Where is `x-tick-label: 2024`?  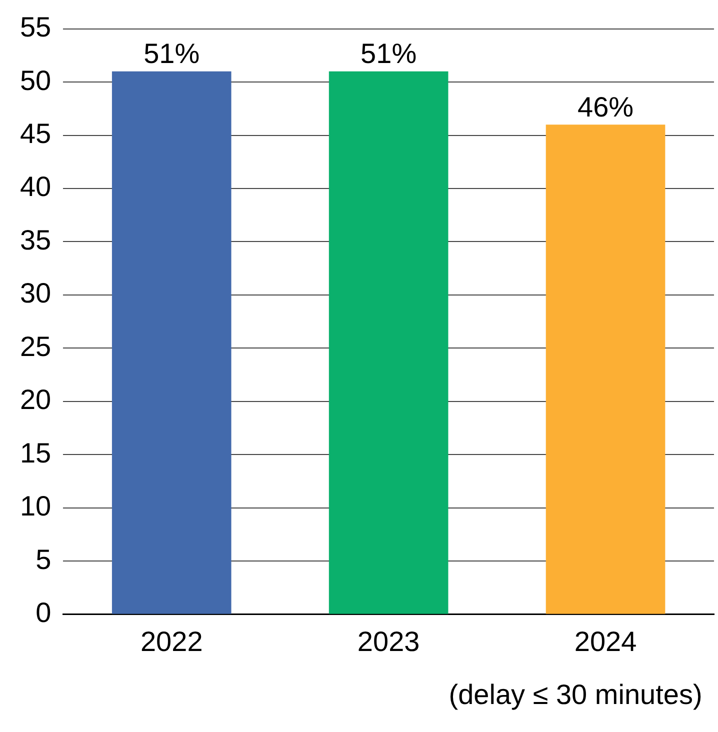
x-tick-label: 2024 is located at coordinates (605, 641).